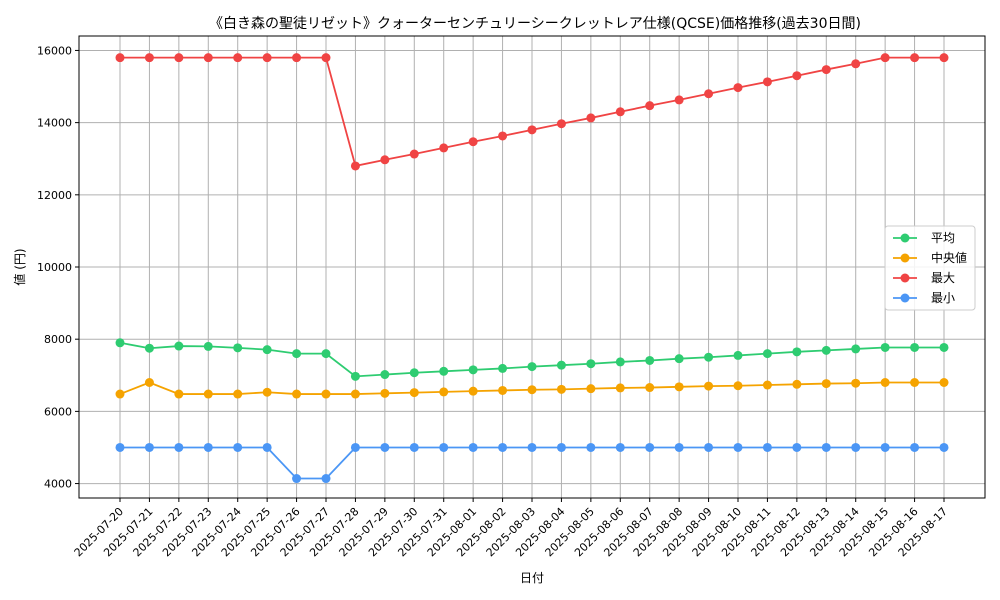 The image size is (1000, 600). Describe the element at coordinates (924, 278) in the screenshot. I see `legend-item: 最大` at that location.